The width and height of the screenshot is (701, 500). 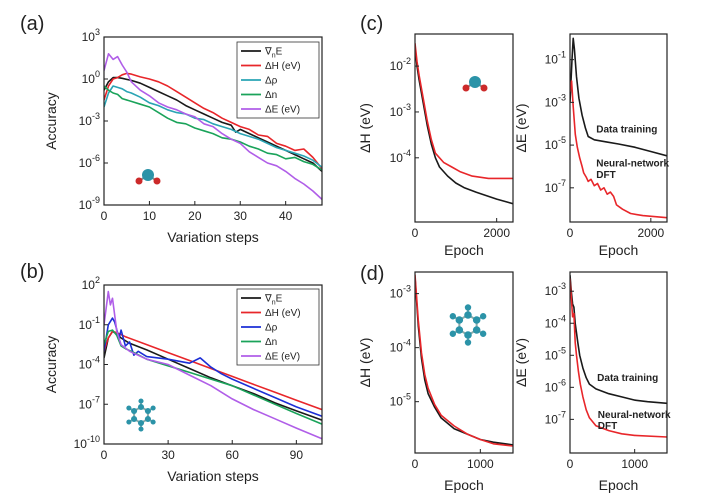 I want to click on series-line-violet, so click(x=213, y=126).